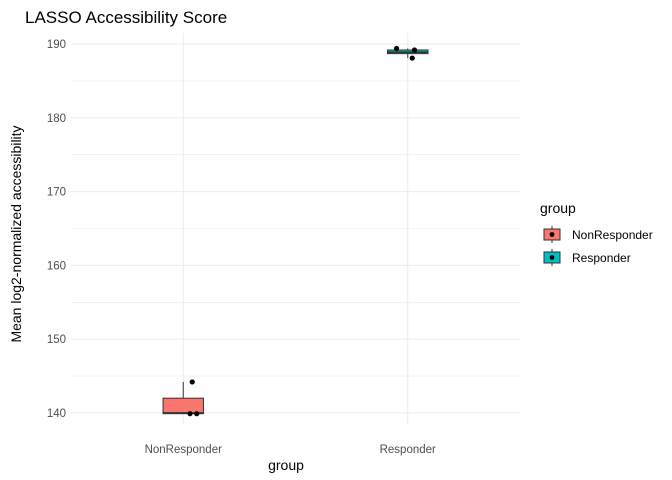  What do you see at coordinates (408, 53) in the screenshot?
I see `box-responder` at bounding box center [408, 53].